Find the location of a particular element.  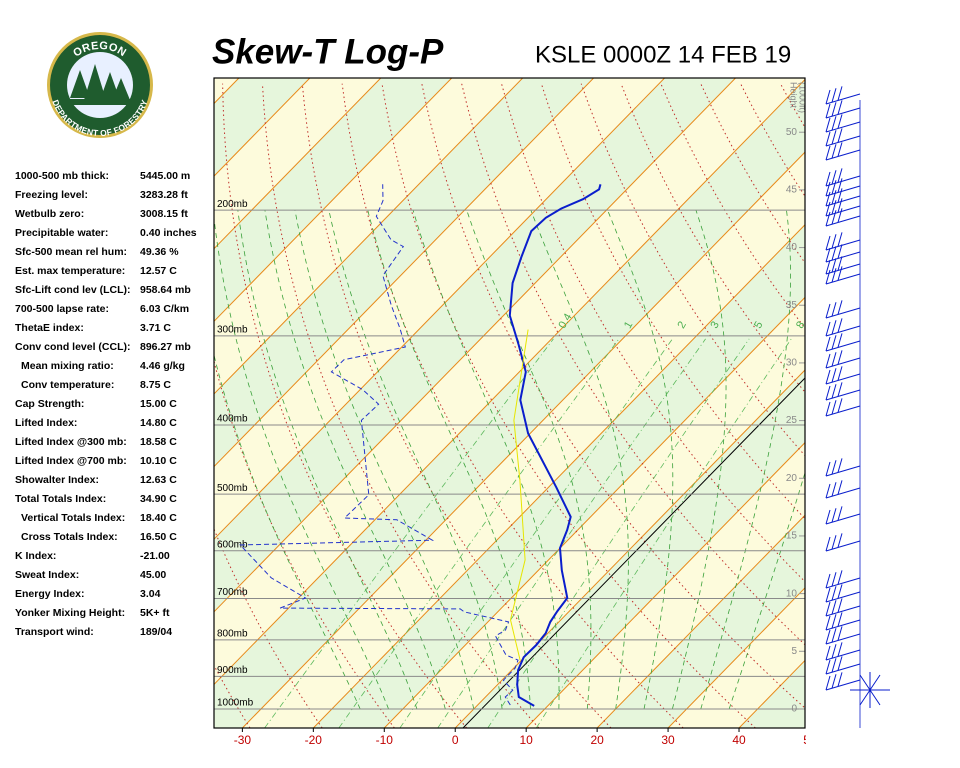

index-value: -21.00 is located at coordinates (155, 556).